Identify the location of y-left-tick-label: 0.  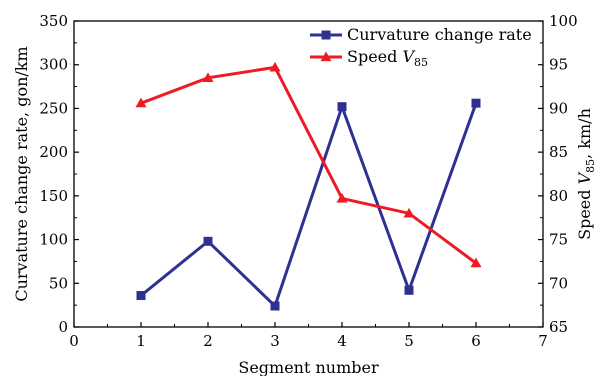
(63, 327).